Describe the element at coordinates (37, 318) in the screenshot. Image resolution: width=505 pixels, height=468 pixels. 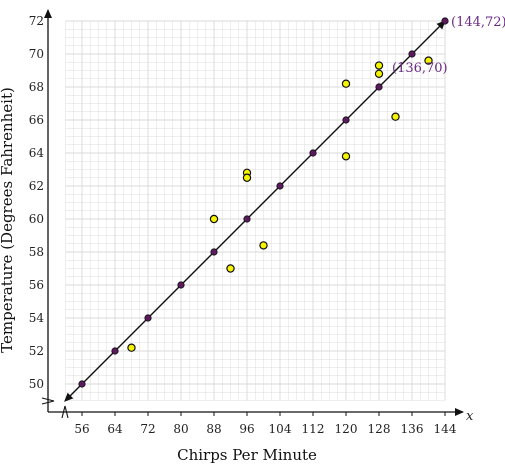
I see `y-tick-label: 54` at that location.